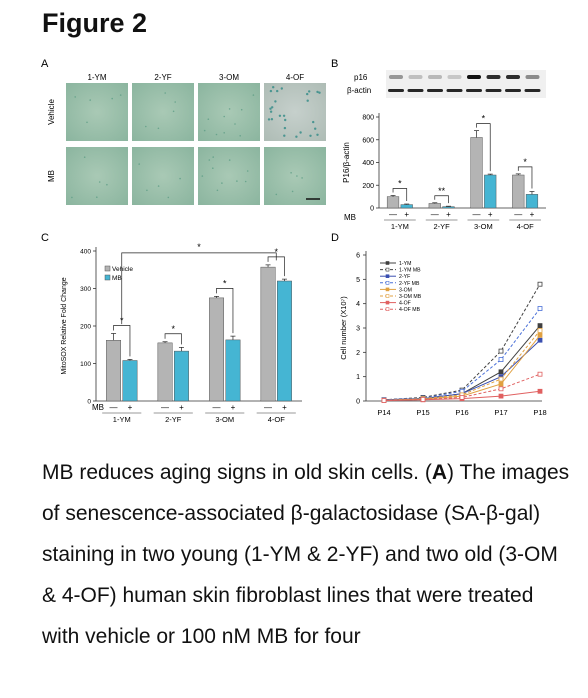 The width and height of the screenshot is (588, 698). What do you see at coordinates (462, 365) in the screenshot?
I see `series-line` at bounding box center [462, 365].